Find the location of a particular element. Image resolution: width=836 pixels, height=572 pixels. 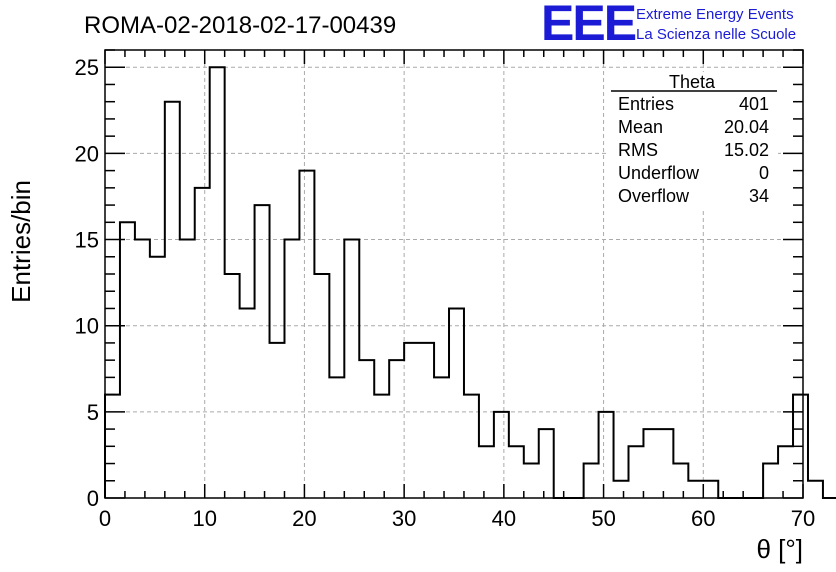

x-tick-label: 30 is located at coordinates (404, 518).